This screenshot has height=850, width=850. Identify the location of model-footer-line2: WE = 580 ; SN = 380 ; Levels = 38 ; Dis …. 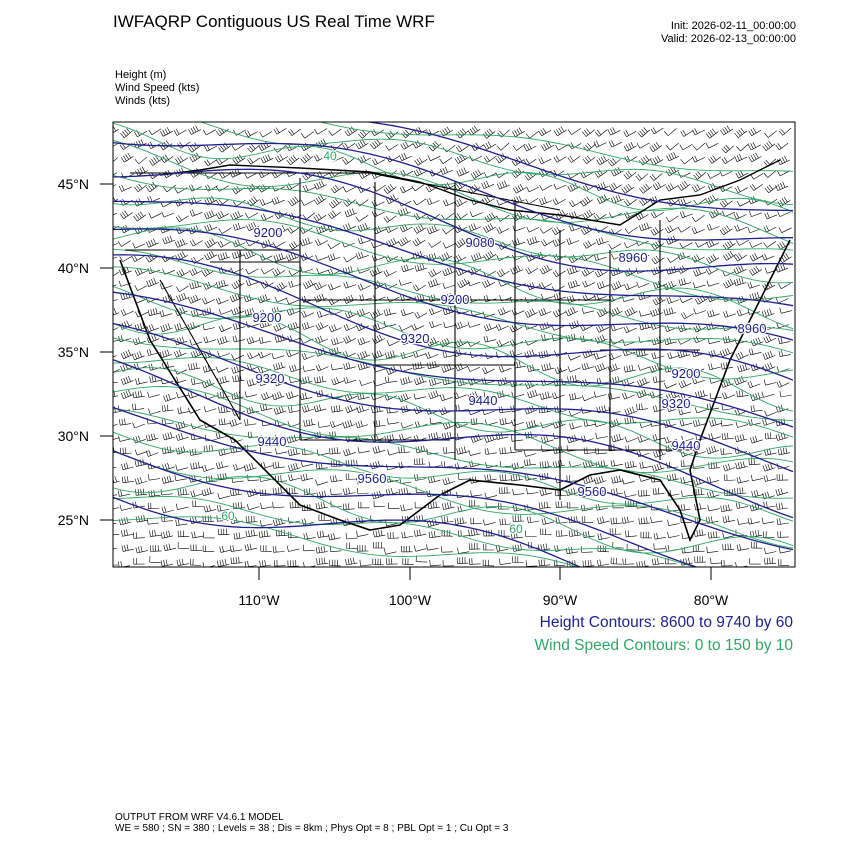
(312, 828).